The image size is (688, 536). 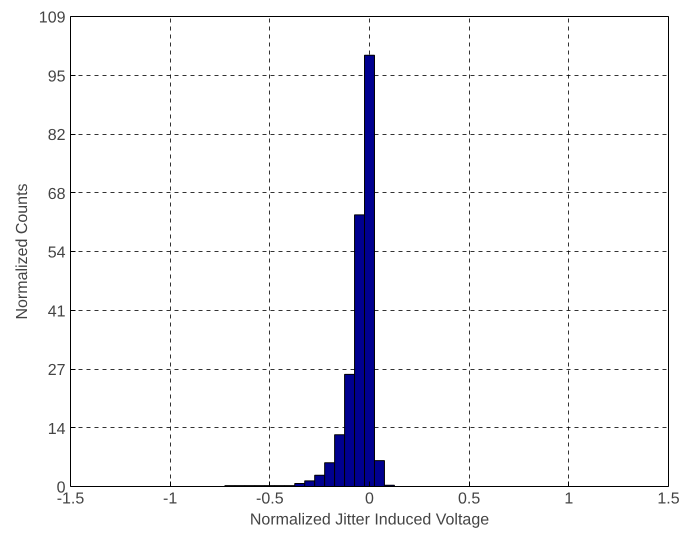 What do you see at coordinates (57, 77) in the screenshot?
I see `y-tick-label: 95` at bounding box center [57, 77].